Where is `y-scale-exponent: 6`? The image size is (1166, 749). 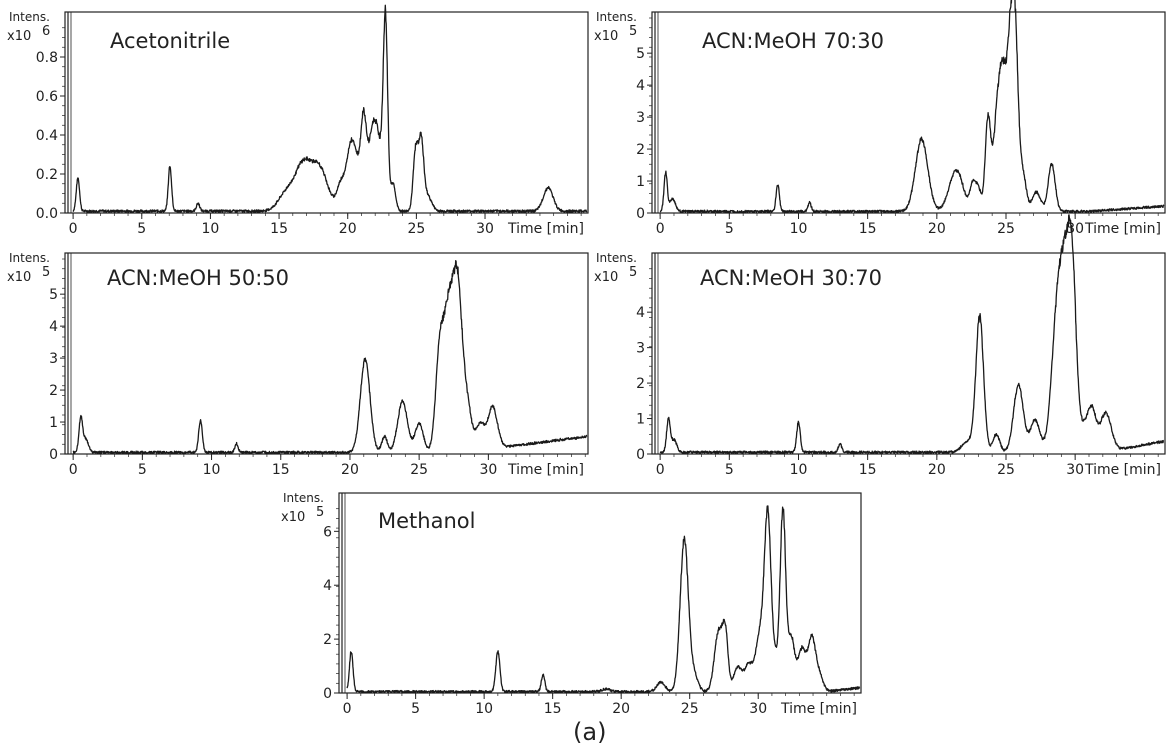 y-scale-exponent: 6 is located at coordinates (46, 31).